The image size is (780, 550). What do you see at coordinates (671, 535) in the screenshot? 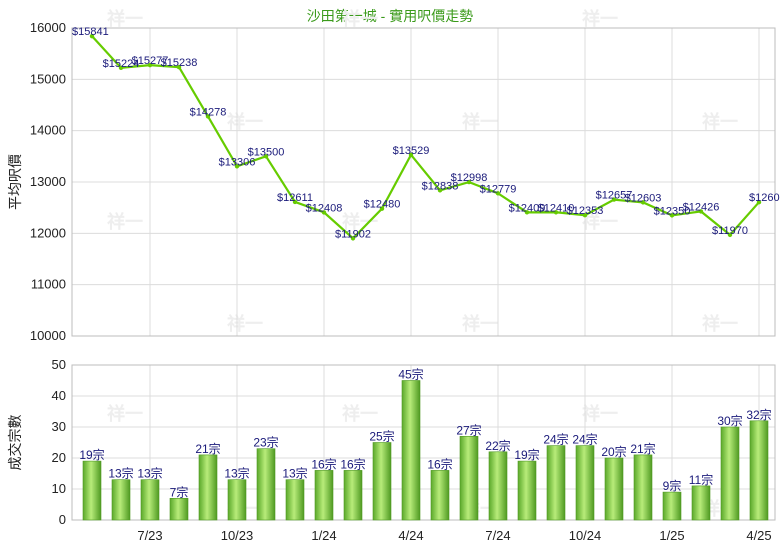
I see `x-tick-label: 1/25` at bounding box center [671, 535].